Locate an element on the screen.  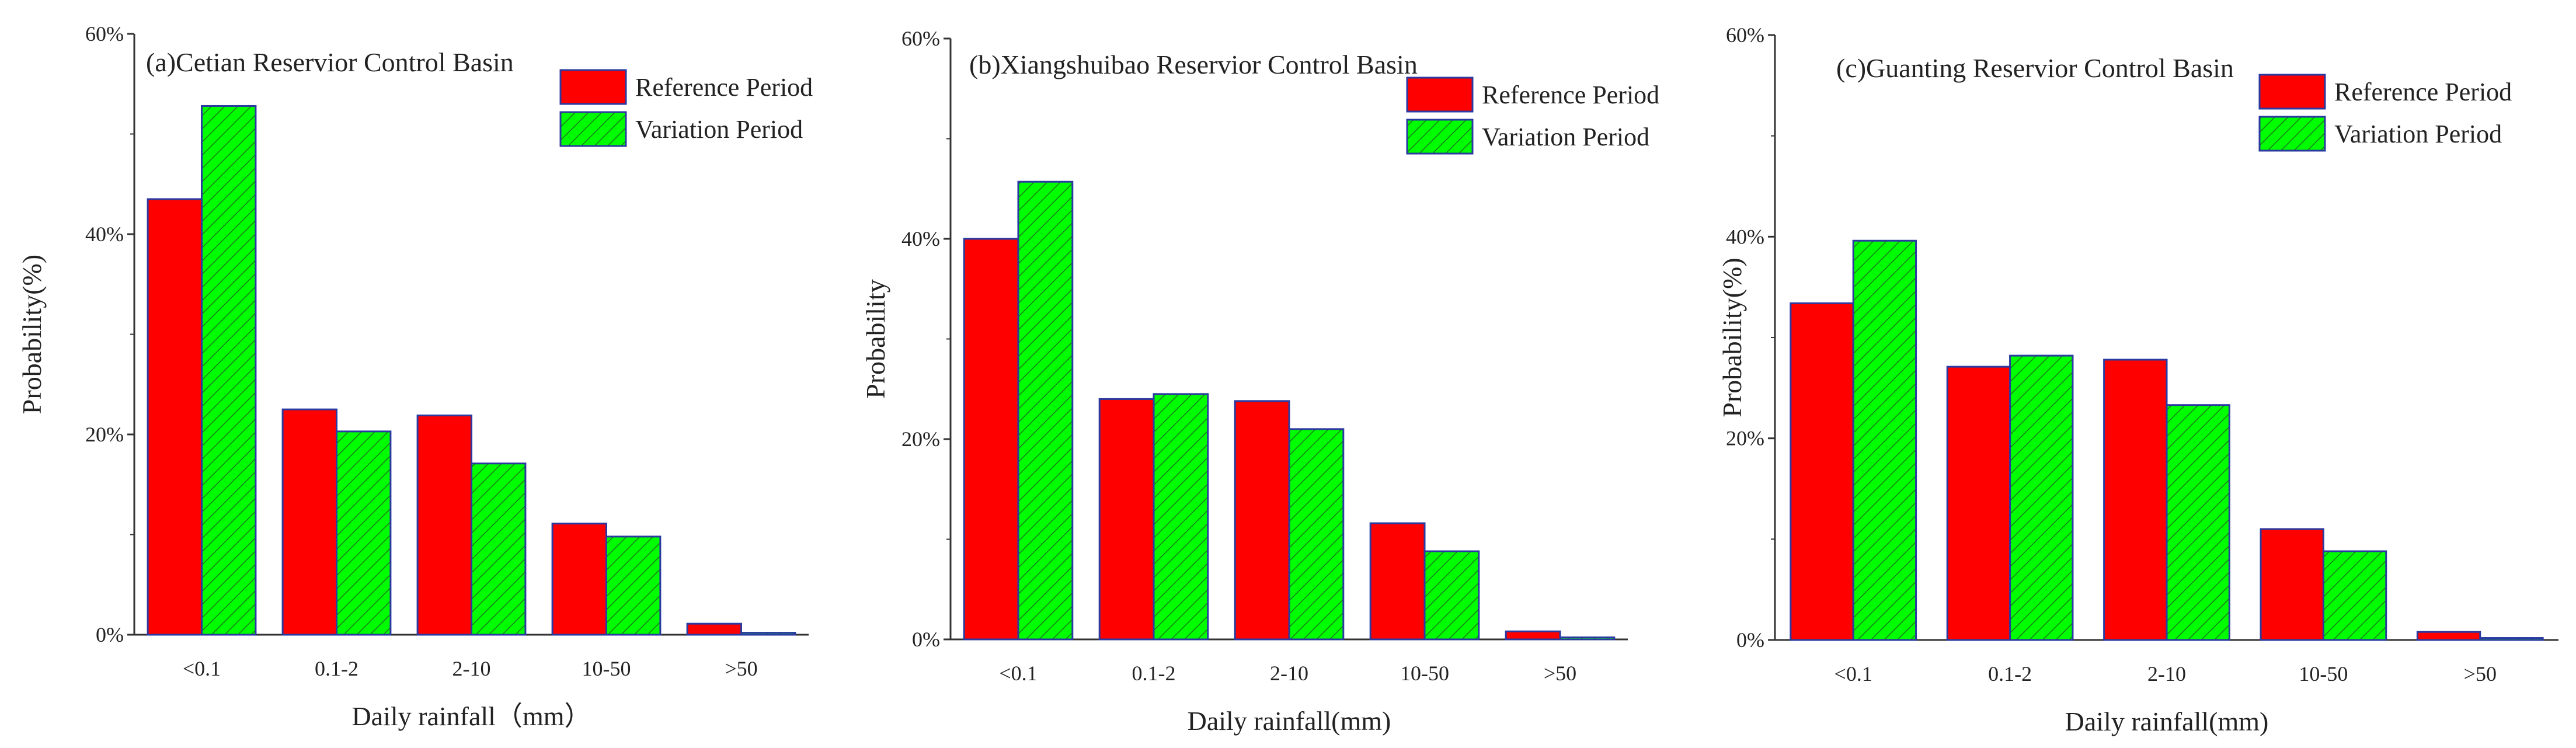
panel-title: (c)Guanting Reservior Control Basin is located at coordinates (2035, 68).